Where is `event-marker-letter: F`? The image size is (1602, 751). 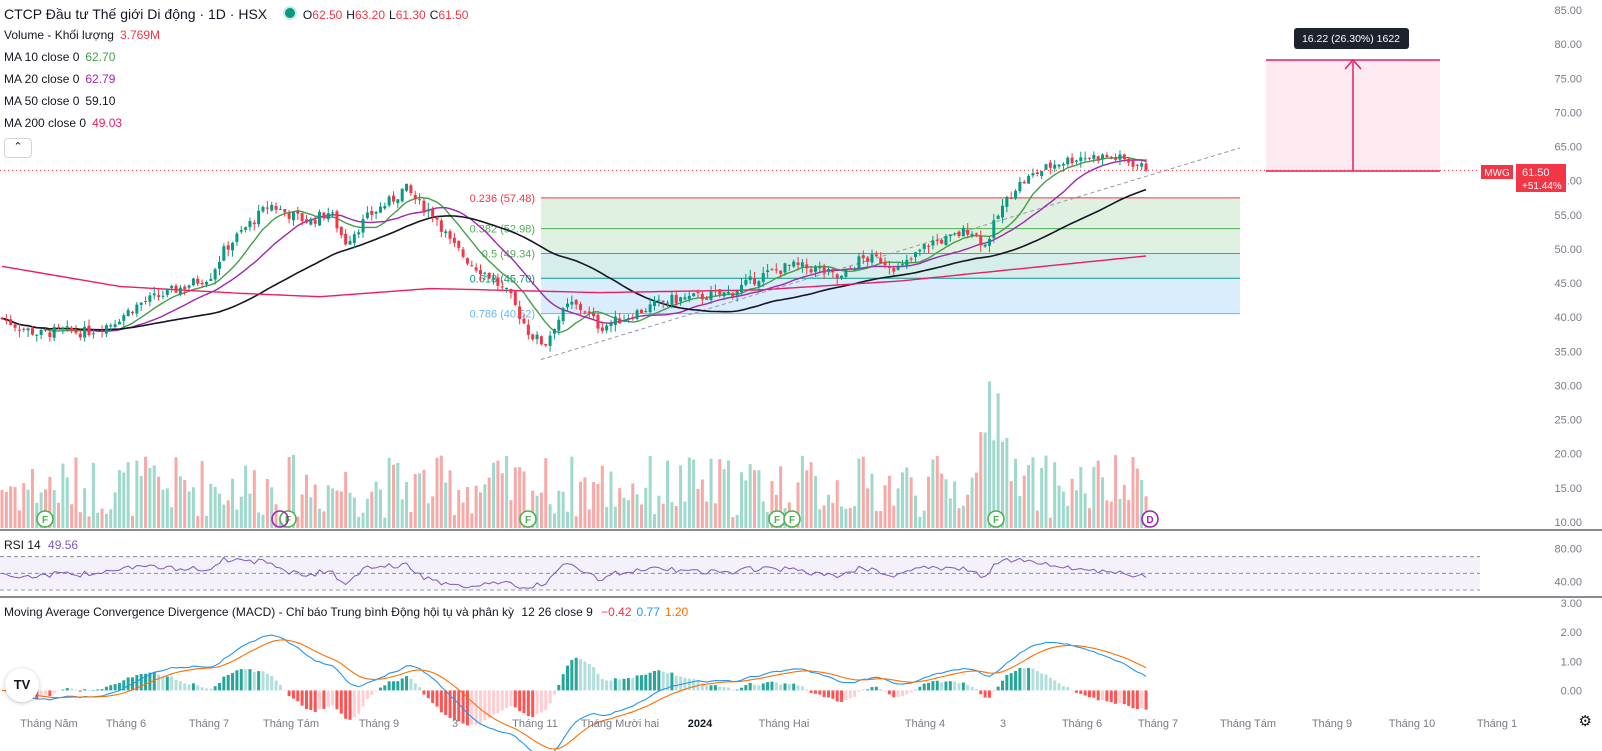 event-marker-letter: F is located at coordinates (777, 520).